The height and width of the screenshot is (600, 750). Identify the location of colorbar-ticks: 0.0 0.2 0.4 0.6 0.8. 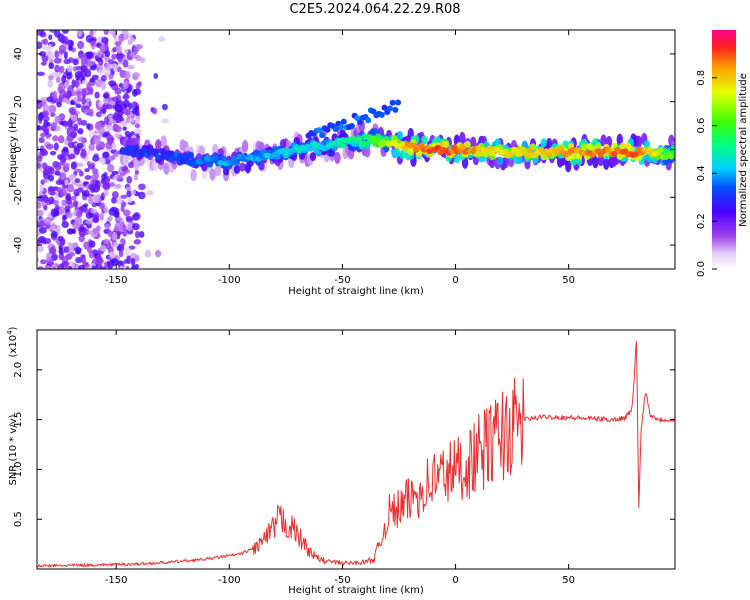
(706, 173).